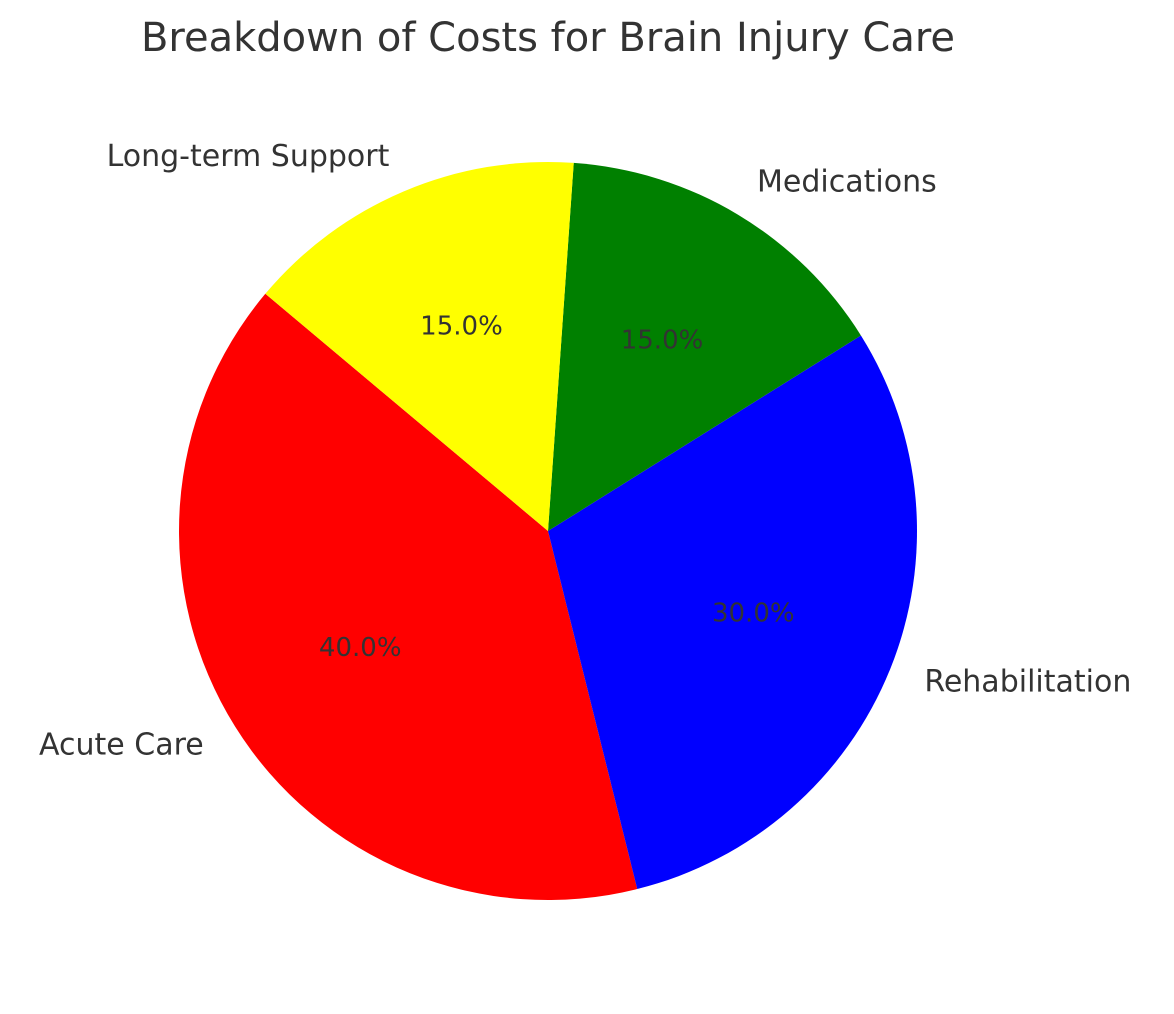 The image size is (1174, 1014). What do you see at coordinates (121, 745) in the screenshot?
I see `slice-label: Acute Care` at bounding box center [121, 745].